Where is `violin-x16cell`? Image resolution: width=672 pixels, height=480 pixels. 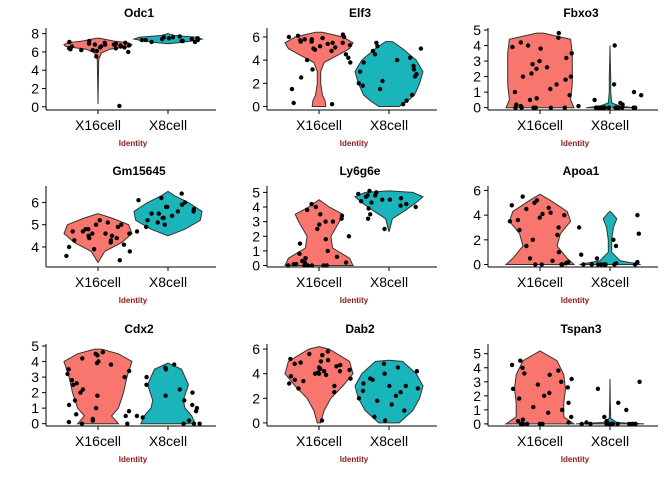 violin-x16cell is located at coordinates (98, 71).